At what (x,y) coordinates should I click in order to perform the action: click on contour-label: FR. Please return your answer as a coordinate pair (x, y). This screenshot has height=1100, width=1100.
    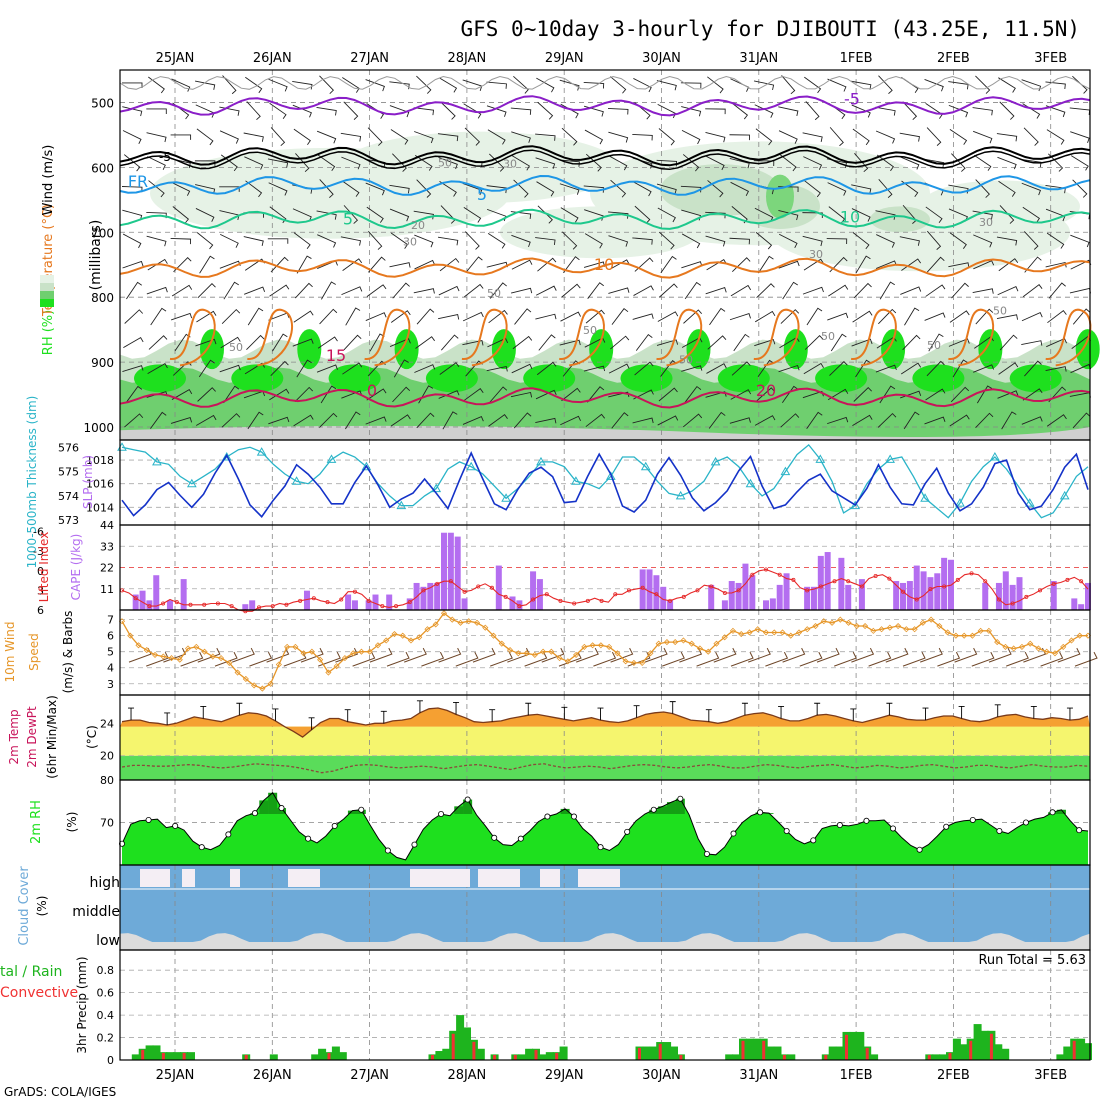
    Looking at the image, I should click on (138, 181).